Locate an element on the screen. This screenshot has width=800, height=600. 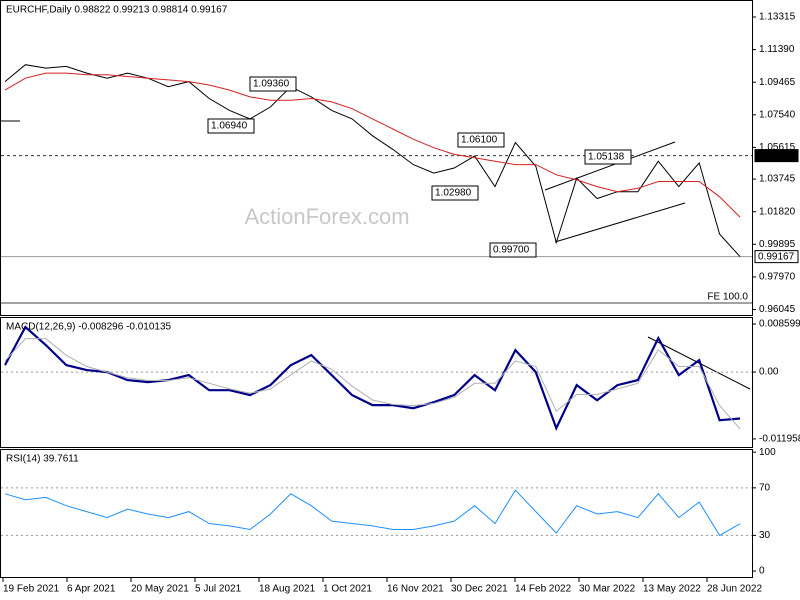
x-tick-label: 5 Jul 2021 is located at coordinates (218, 589).